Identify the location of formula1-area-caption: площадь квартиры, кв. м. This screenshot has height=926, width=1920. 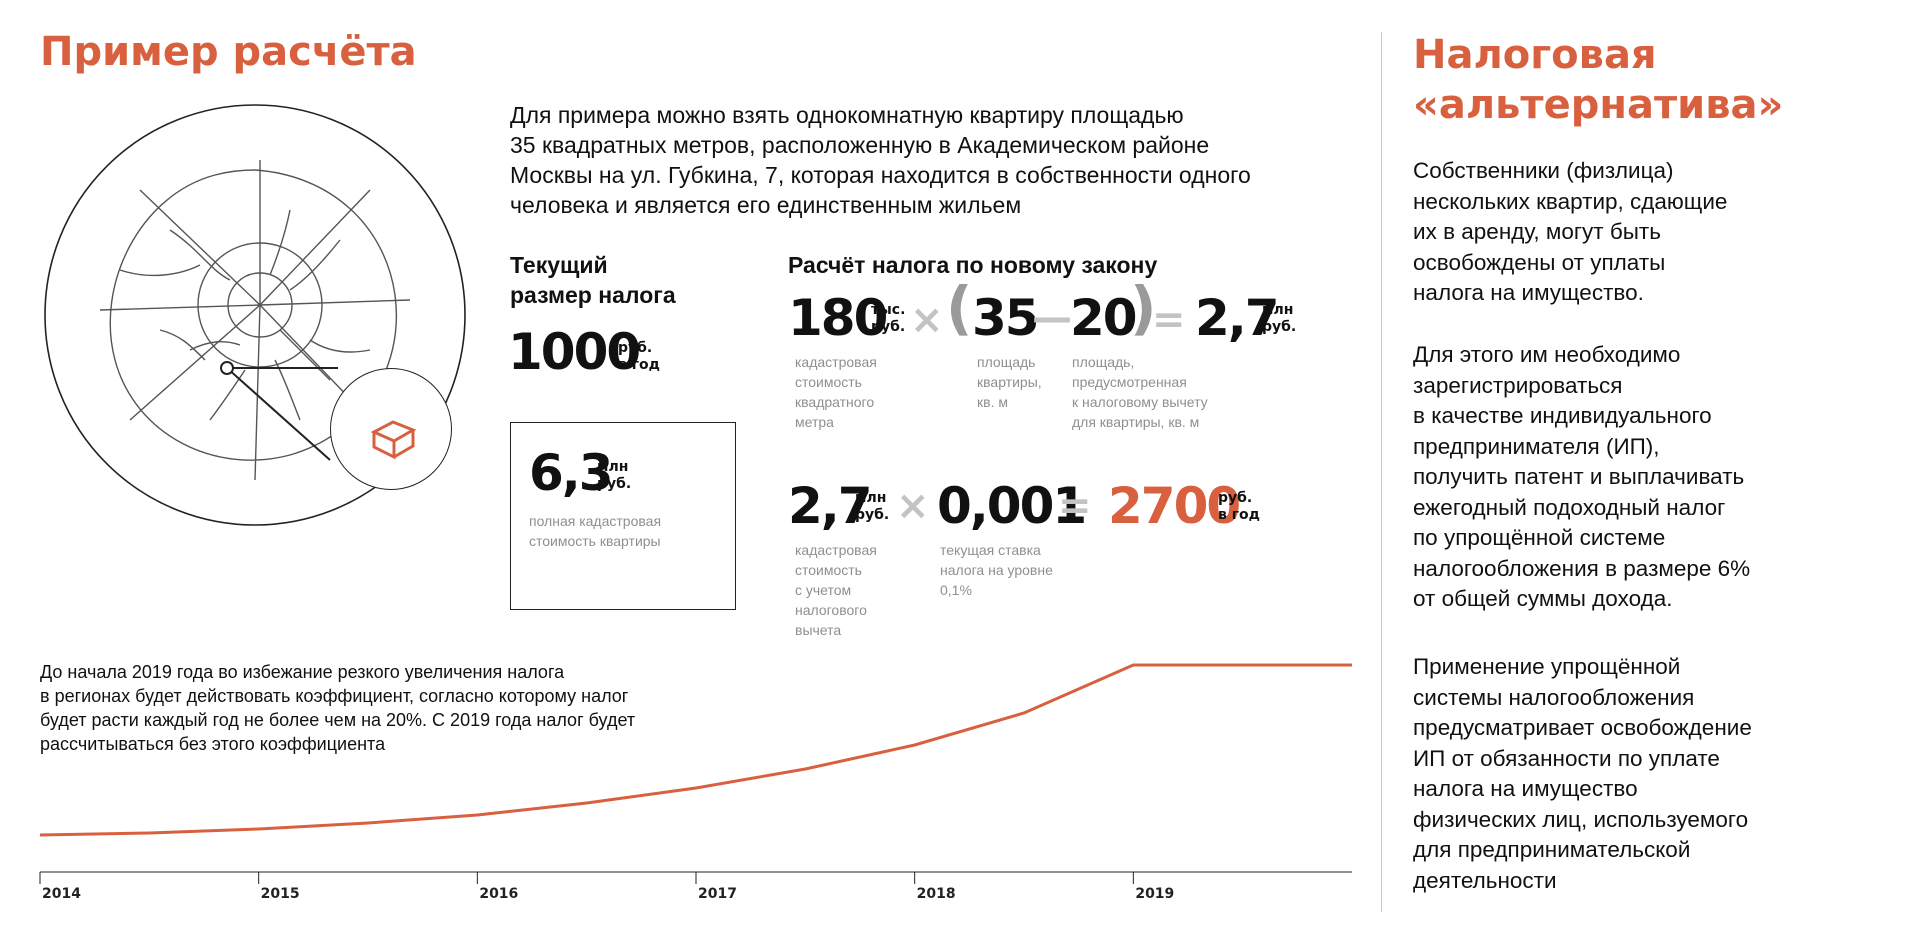
(1009, 382).